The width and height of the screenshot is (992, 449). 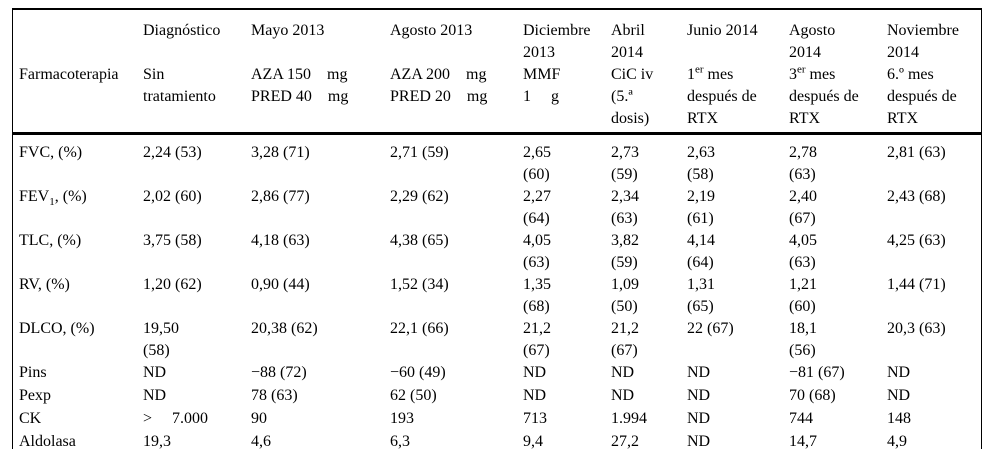 I want to click on date-header-noviembre-2014: Noviembre 2014, so click(x=934, y=37).